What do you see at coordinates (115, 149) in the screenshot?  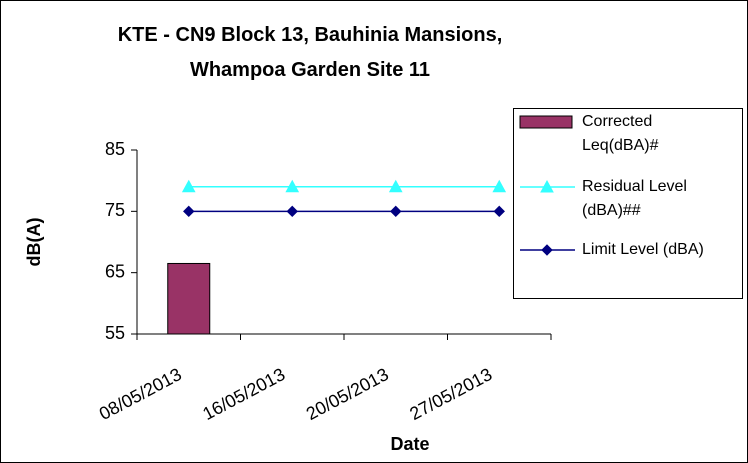 I see `y-tick-label: 85` at bounding box center [115, 149].